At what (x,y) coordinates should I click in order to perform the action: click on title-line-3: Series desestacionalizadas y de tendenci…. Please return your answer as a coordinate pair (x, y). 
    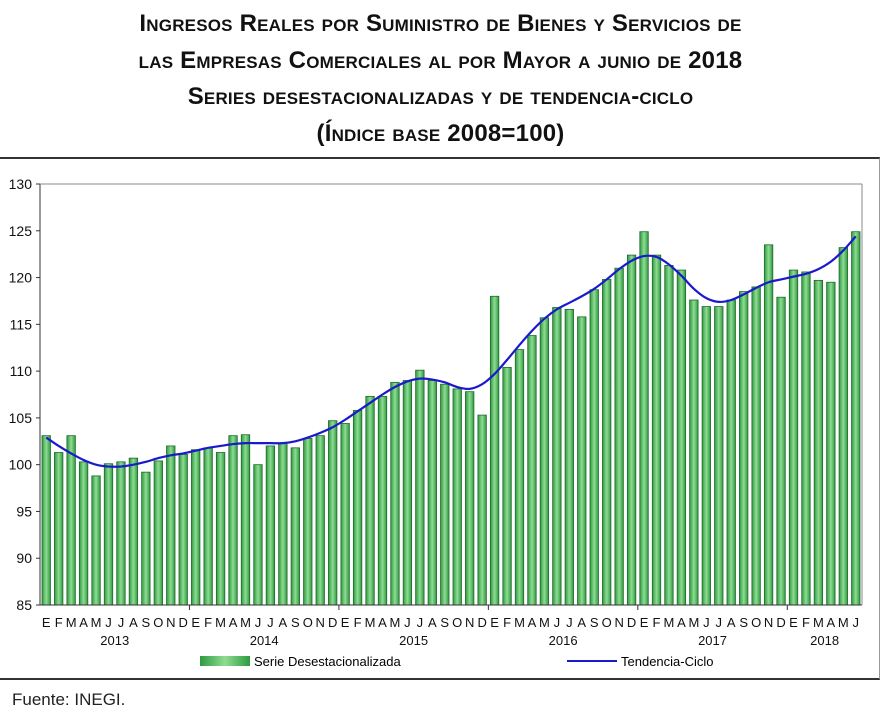
    Looking at the image, I should click on (440, 96).